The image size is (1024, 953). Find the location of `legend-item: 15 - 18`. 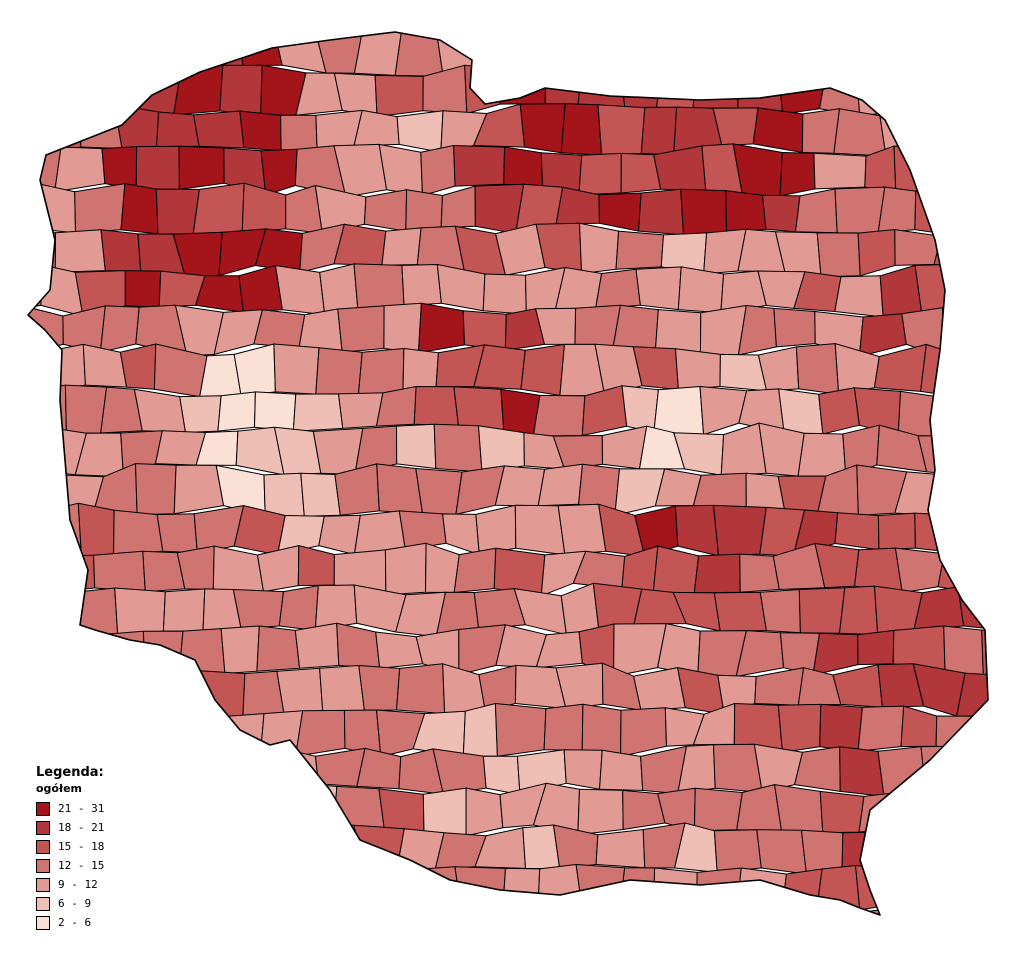

legend-item: 15 - 18 is located at coordinates (70, 846).